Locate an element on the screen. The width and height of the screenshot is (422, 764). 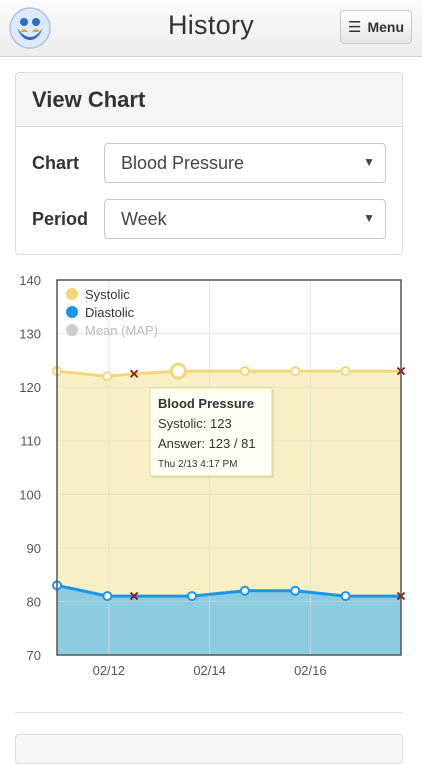
chart-field-label: Chart is located at coordinates (56, 163).